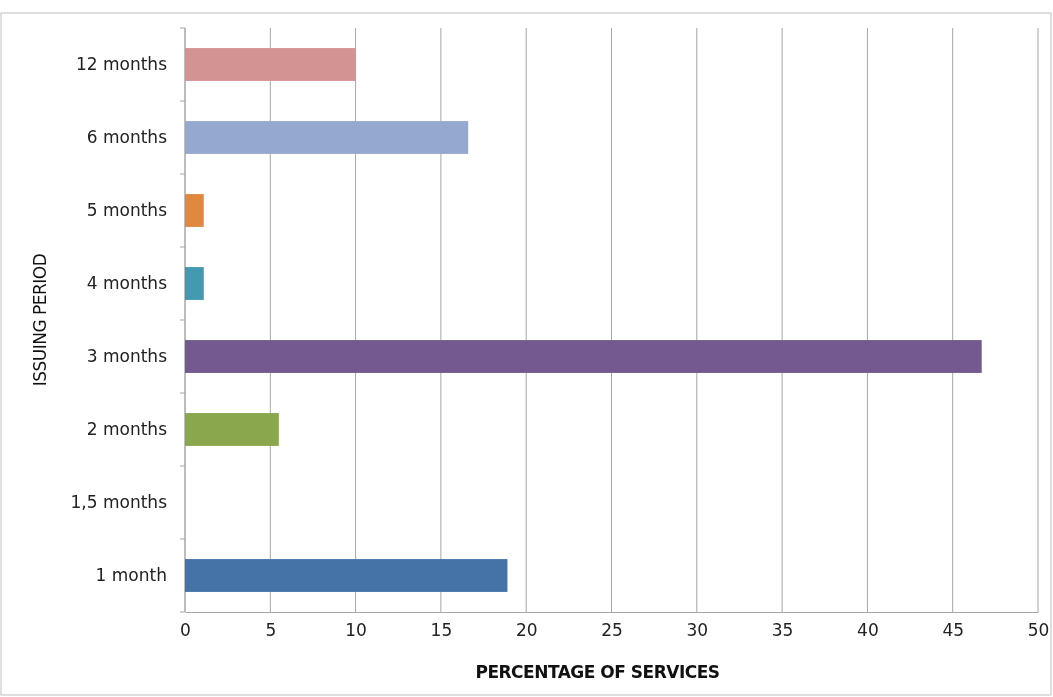  Describe the element at coordinates (131, 575) in the screenshot. I see `y-tick-label: 1 month` at that location.